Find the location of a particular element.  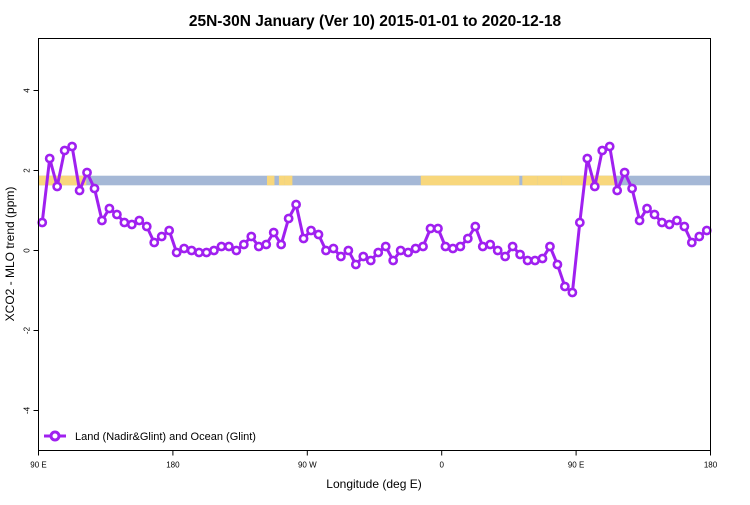

x-axis-label: Longitude (deg E) is located at coordinates (373, 484).